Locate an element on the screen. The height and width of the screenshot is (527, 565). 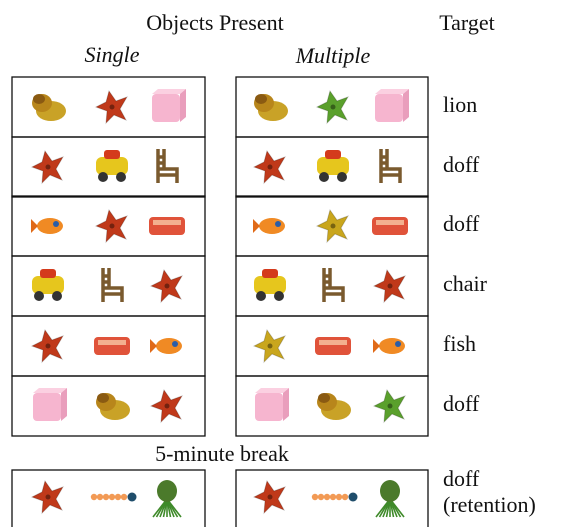
retention-target: (retention) is located at coordinates (489, 504).